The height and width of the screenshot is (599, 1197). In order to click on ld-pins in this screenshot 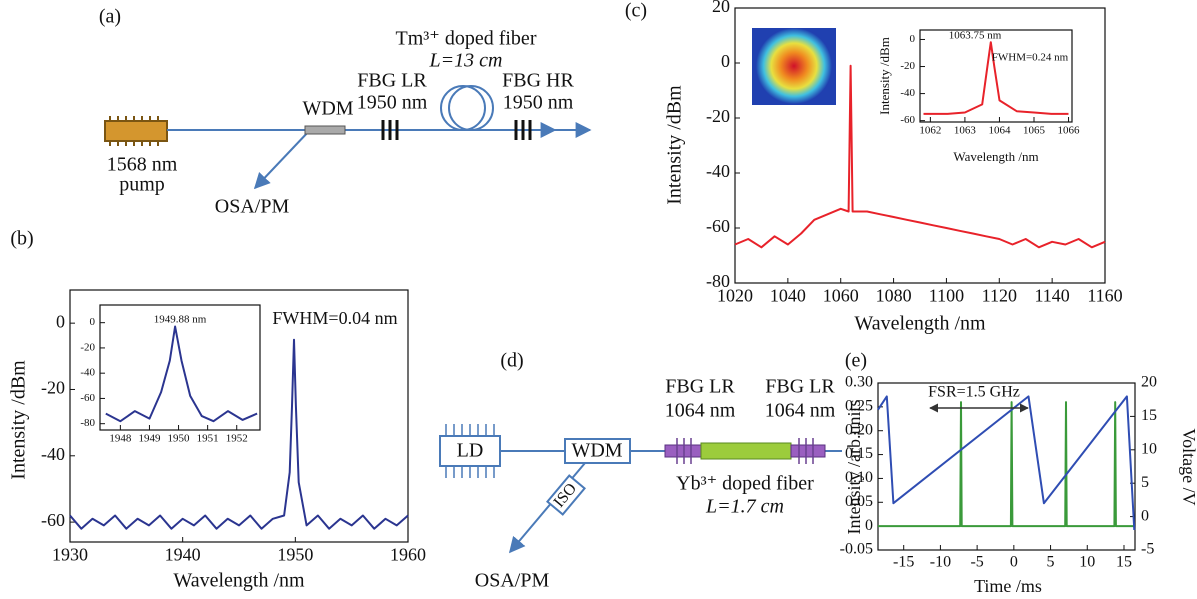, I will do `click(470, 451)`.